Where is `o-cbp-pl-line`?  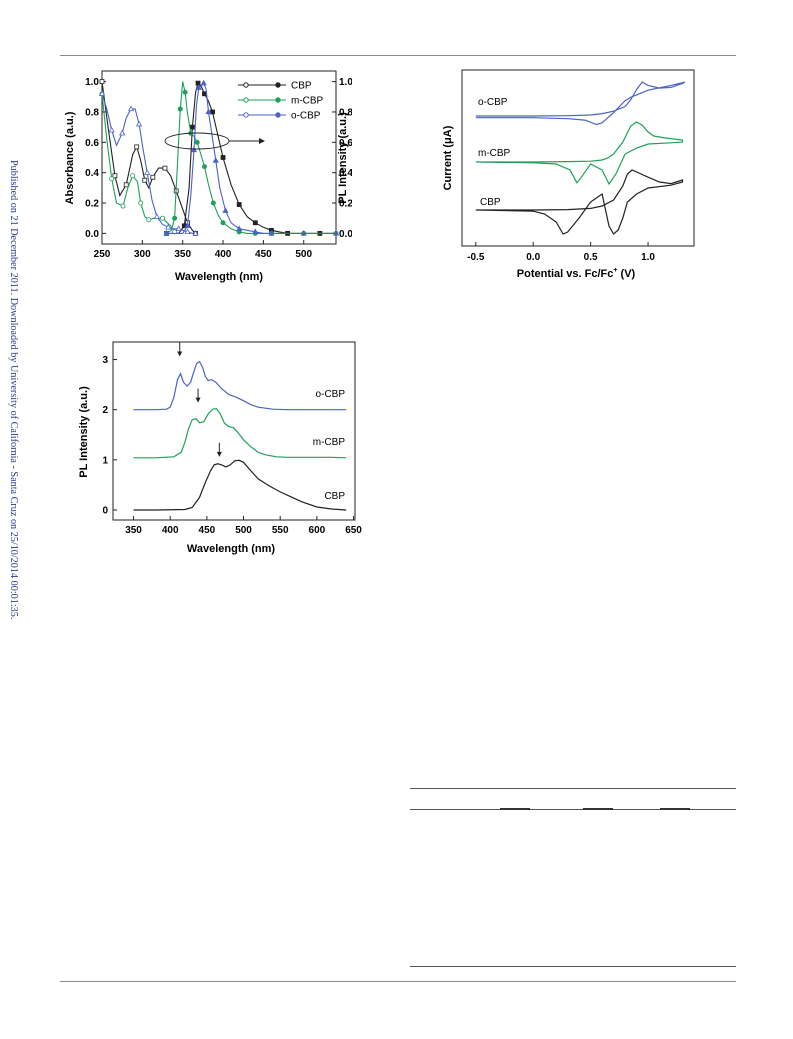
o-cbp-pl-line is located at coordinates (240, 385).